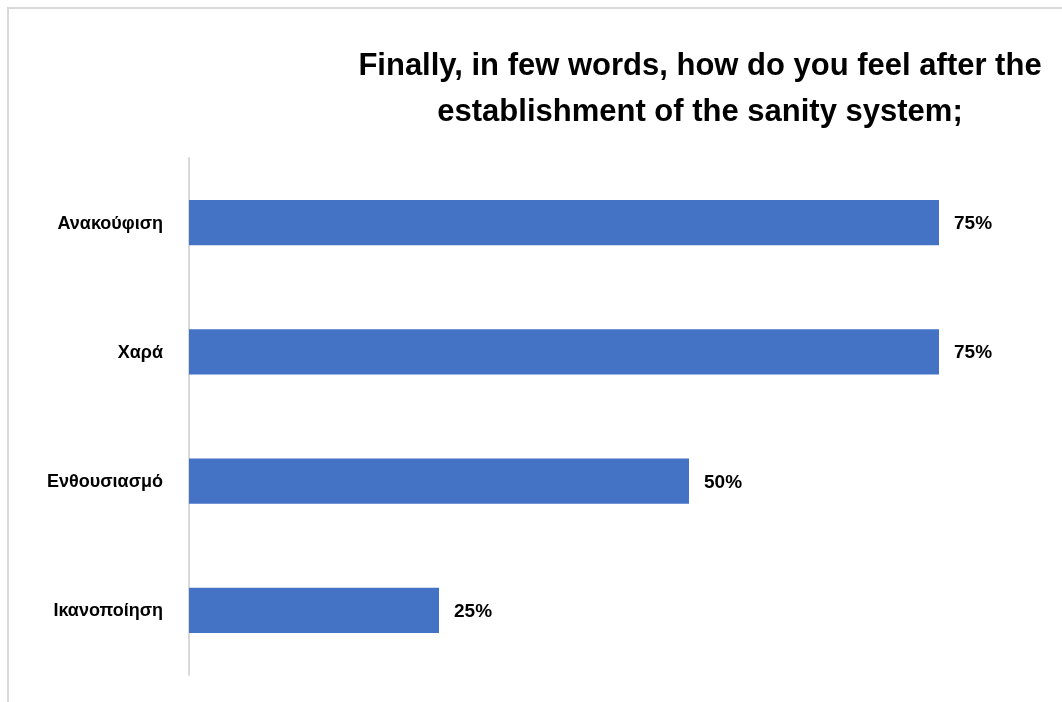 This screenshot has width=1062, height=702. What do you see at coordinates (723, 481) in the screenshot?
I see `data-label: 50%` at bounding box center [723, 481].